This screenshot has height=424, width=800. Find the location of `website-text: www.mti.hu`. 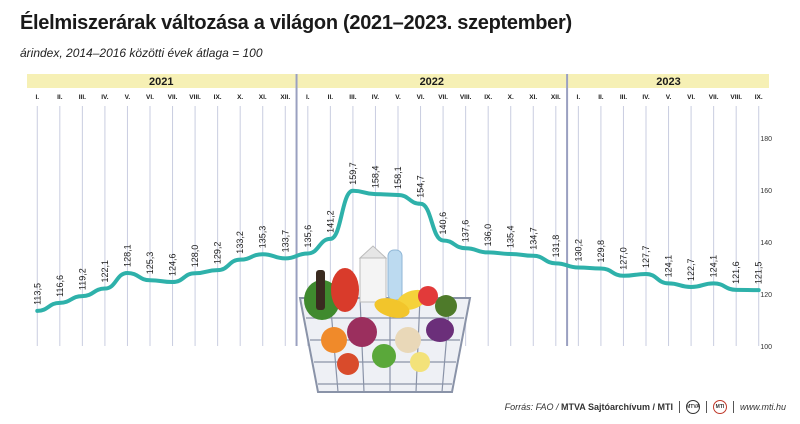

website-text: www.mti.hu is located at coordinates (762, 407).